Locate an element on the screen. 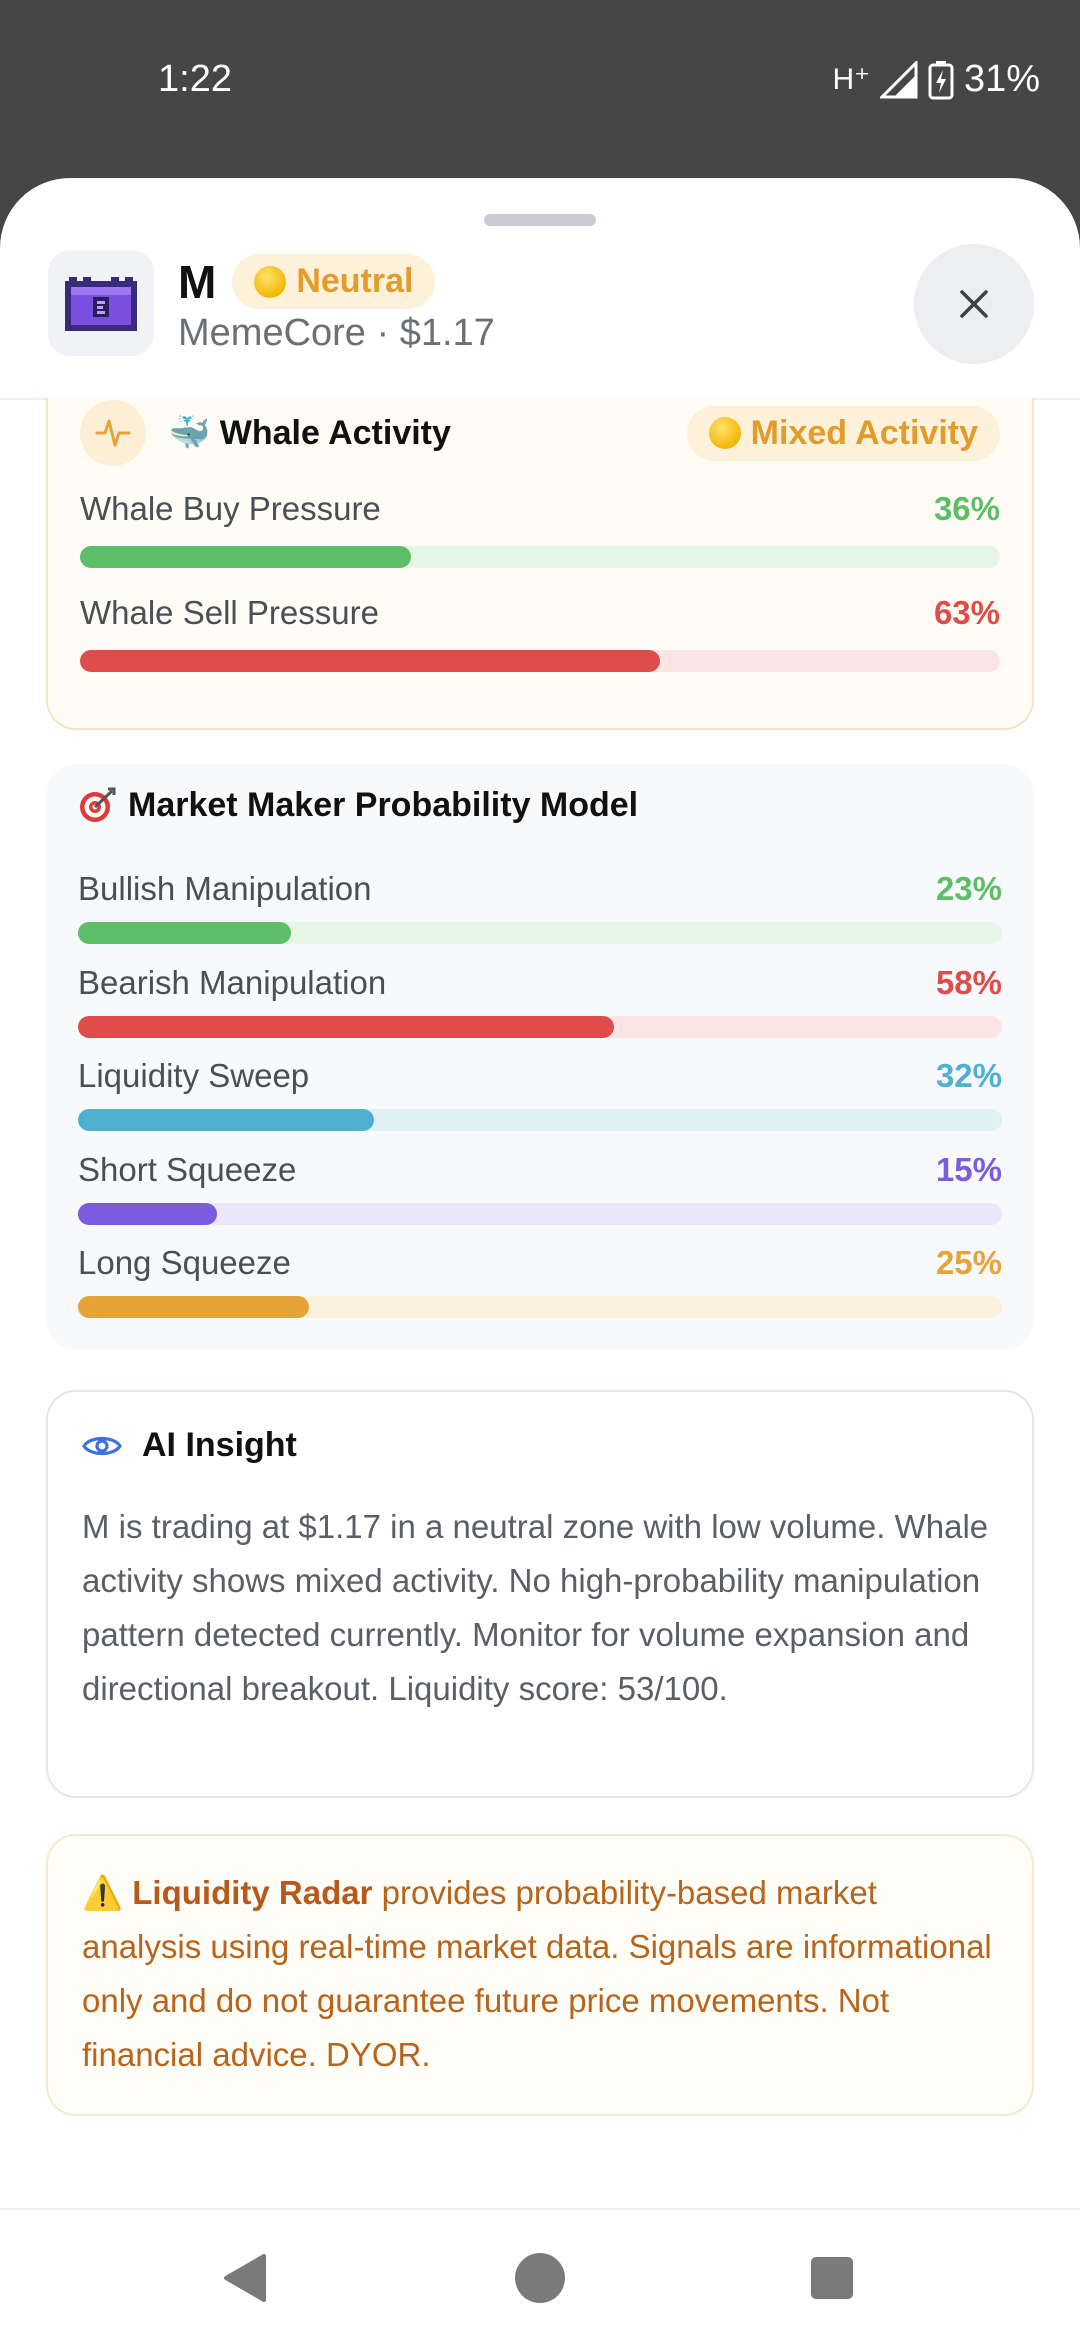  metric-value: 63% is located at coordinates (966, 612).